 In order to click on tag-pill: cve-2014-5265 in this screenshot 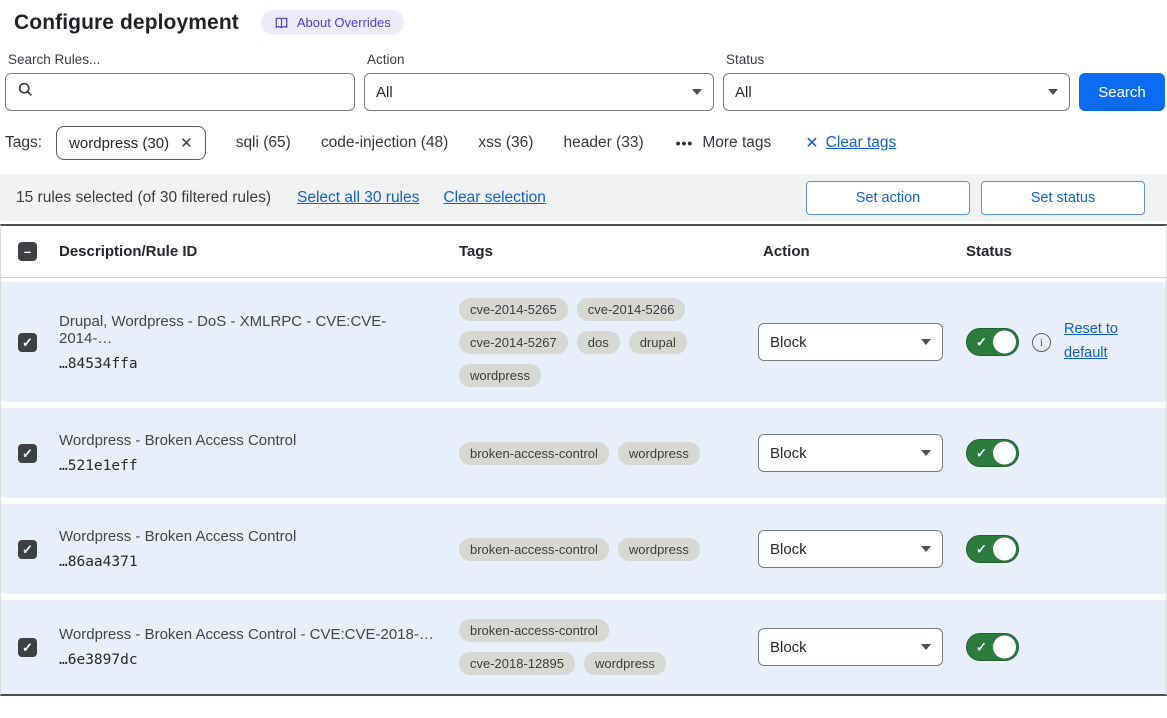, I will do `click(513, 309)`.